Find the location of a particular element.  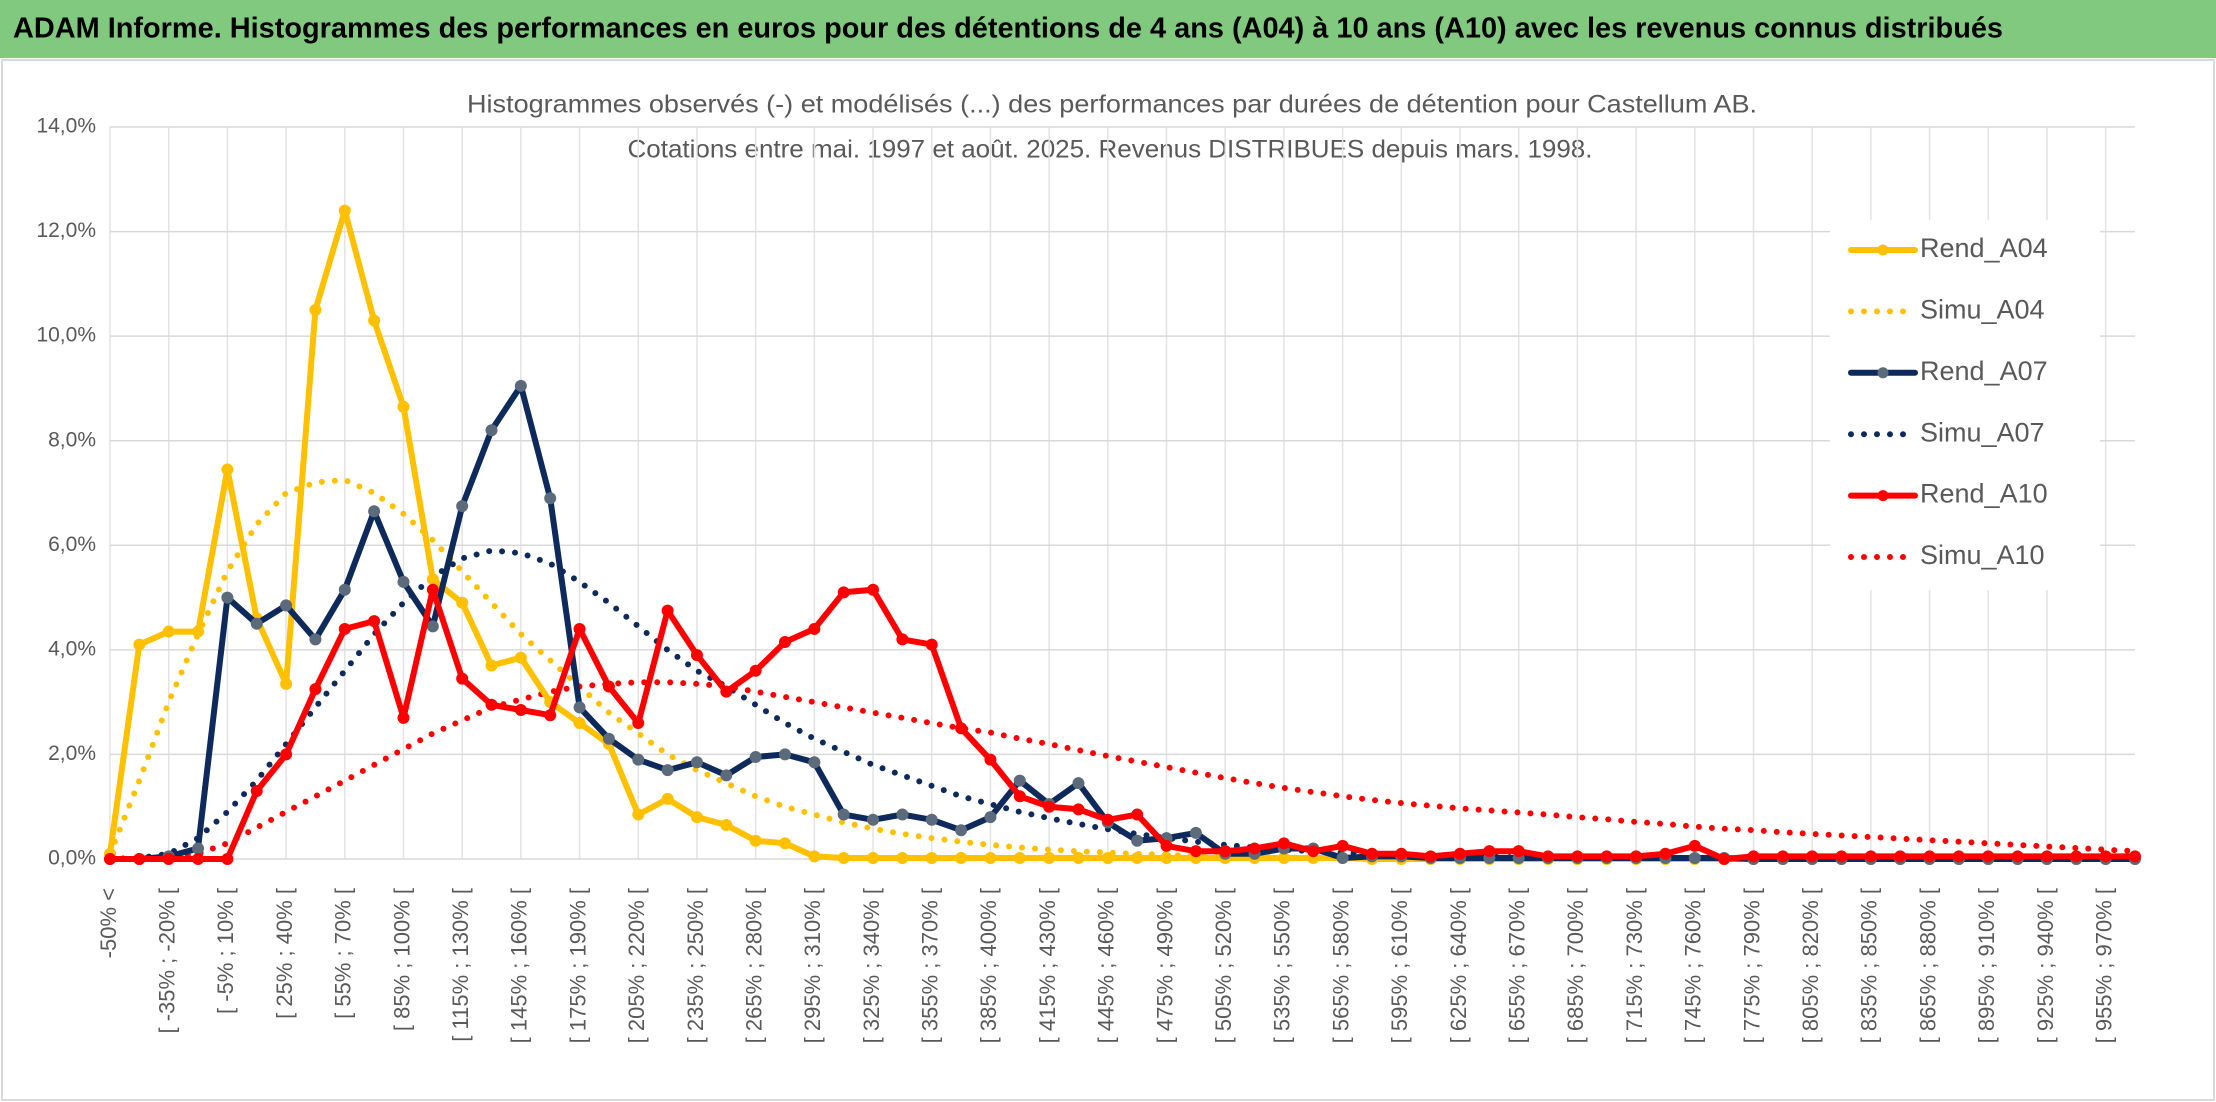

y-tick-label: 8,0% is located at coordinates (72, 439).